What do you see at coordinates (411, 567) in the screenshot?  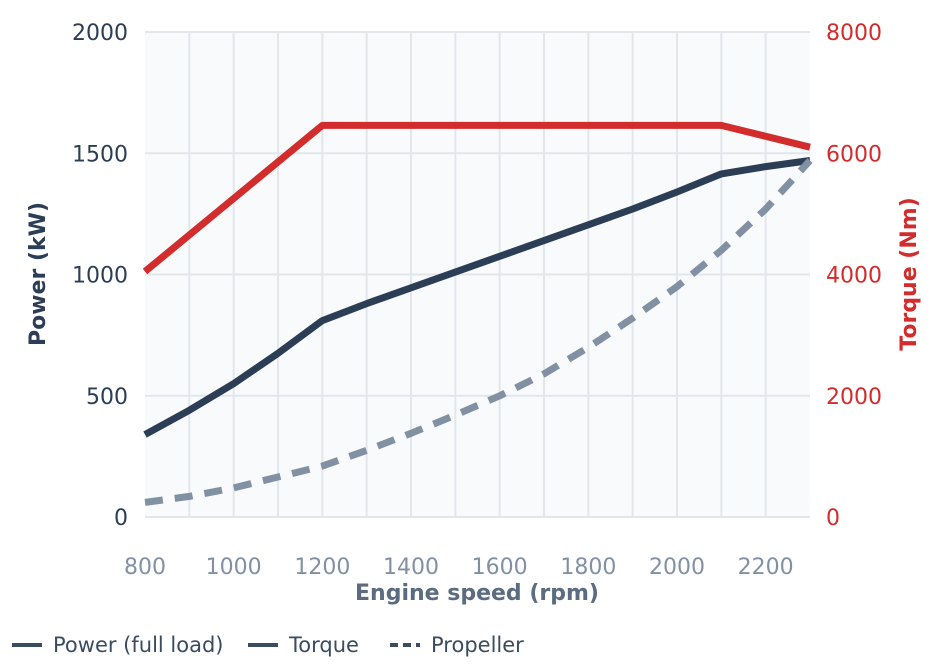 I see `x-tick-label: 1400` at bounding box center [411, 567].